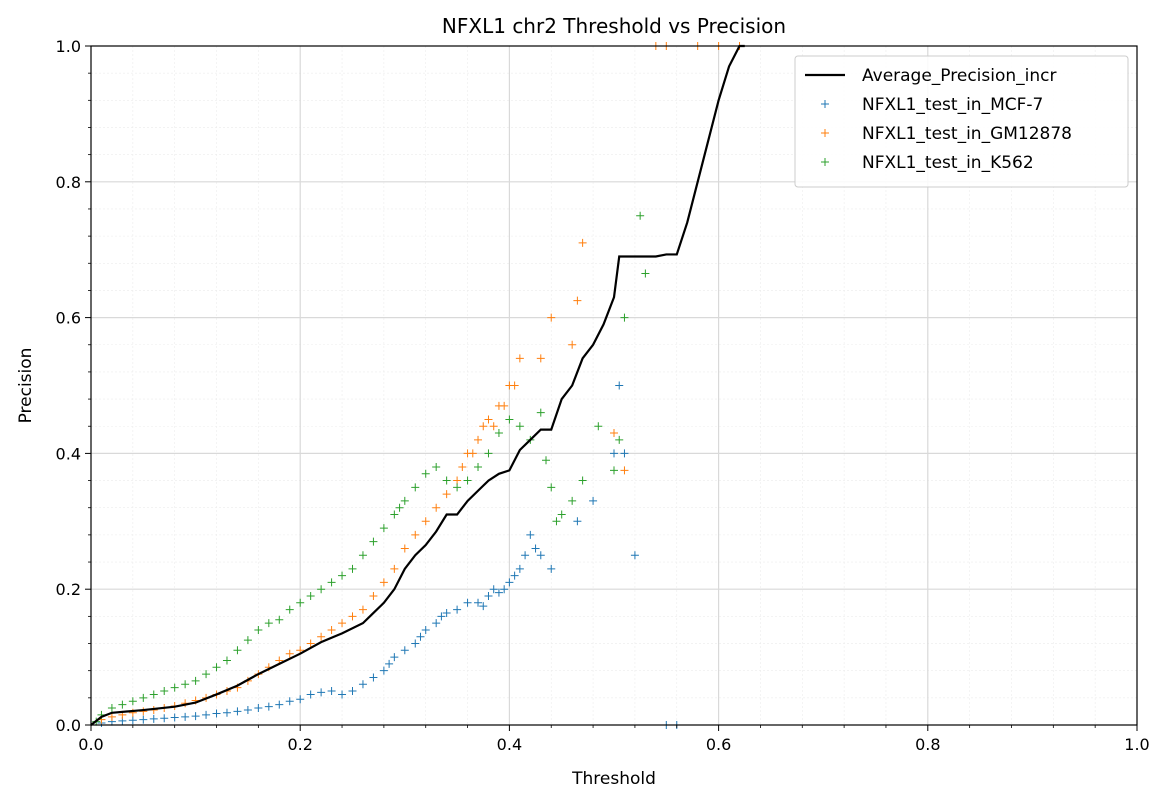 Image resolution: width=1168 pixels, height=803 pixels. I want to click on y-tick-label: 1.0, so click(68, 46).